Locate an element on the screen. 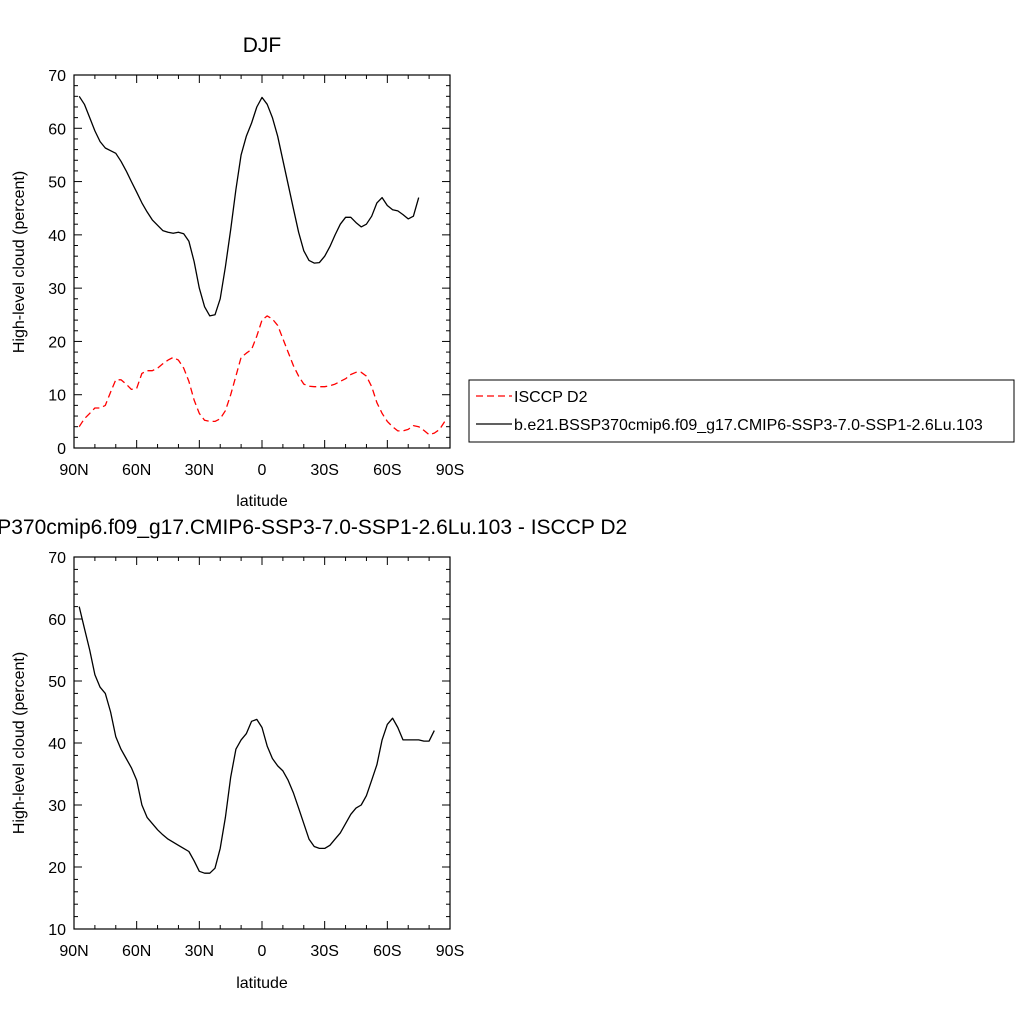 Image resolution: width=1024 pixels, height=1024 pixels. bottom-panel-series is located at coordinates (256, 740).